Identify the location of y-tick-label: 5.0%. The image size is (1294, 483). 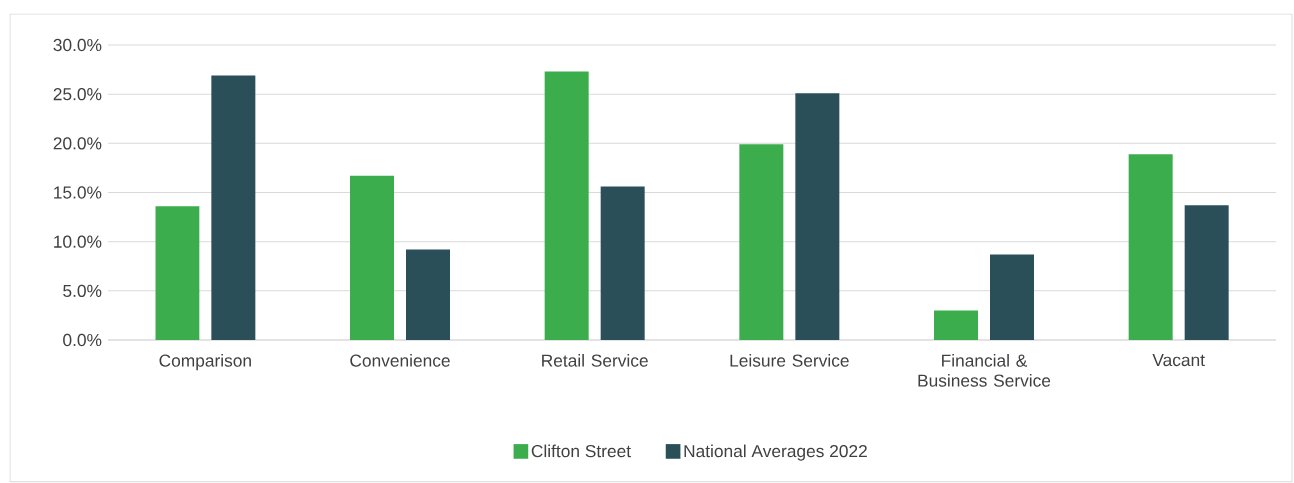
(82, 290).